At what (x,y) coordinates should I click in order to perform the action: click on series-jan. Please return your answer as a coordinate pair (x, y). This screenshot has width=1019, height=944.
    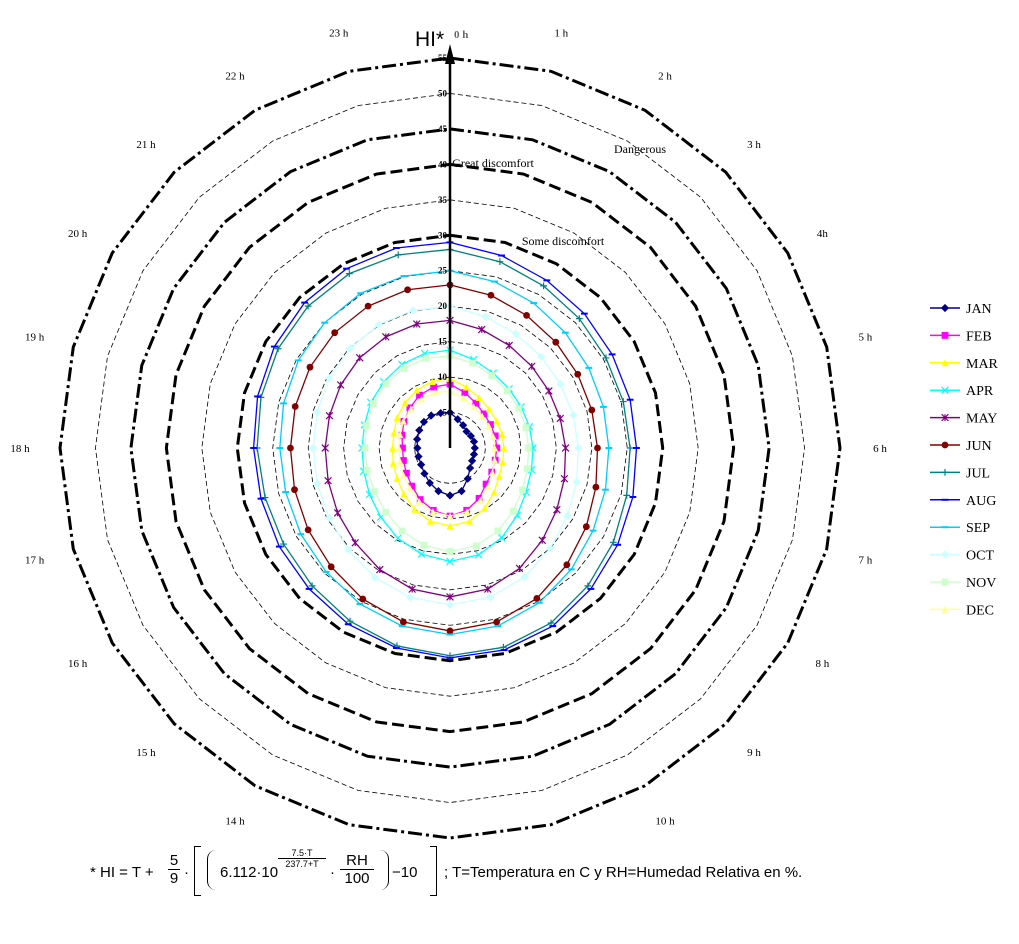
    Looking at the image, I should click on (446, 454).